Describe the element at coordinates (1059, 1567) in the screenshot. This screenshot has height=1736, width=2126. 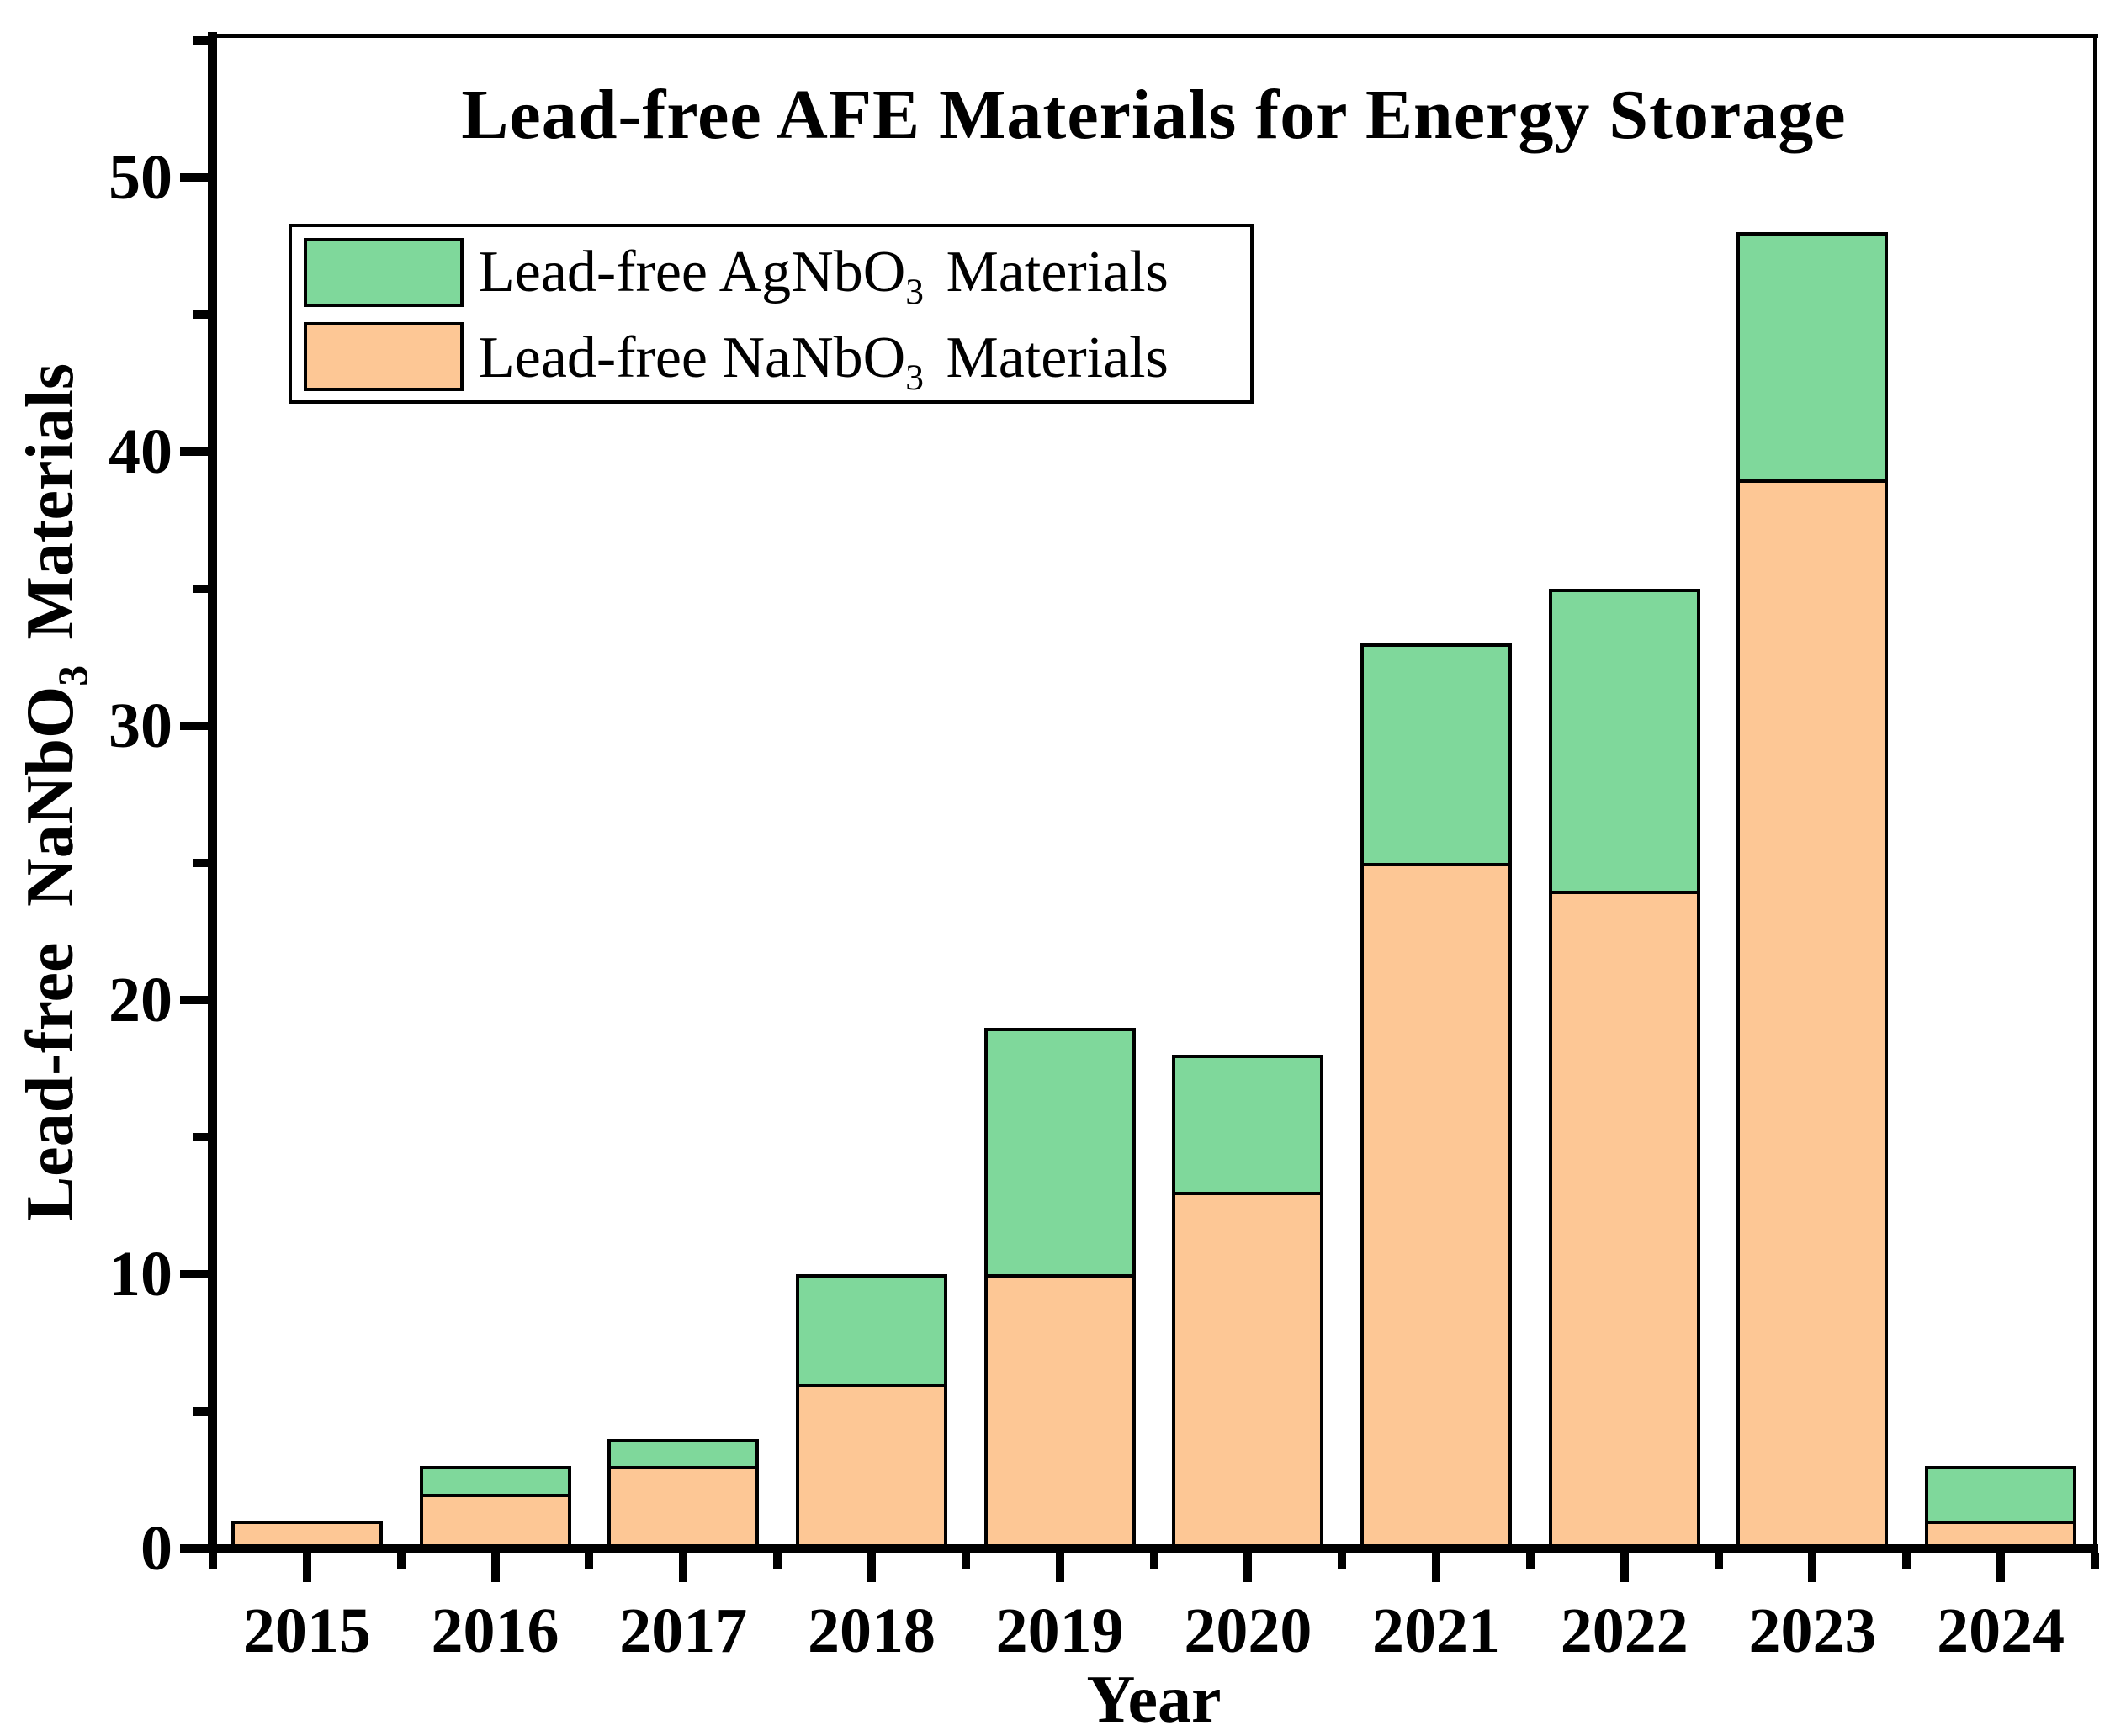
I see `x-major-tick-2019` at that location.